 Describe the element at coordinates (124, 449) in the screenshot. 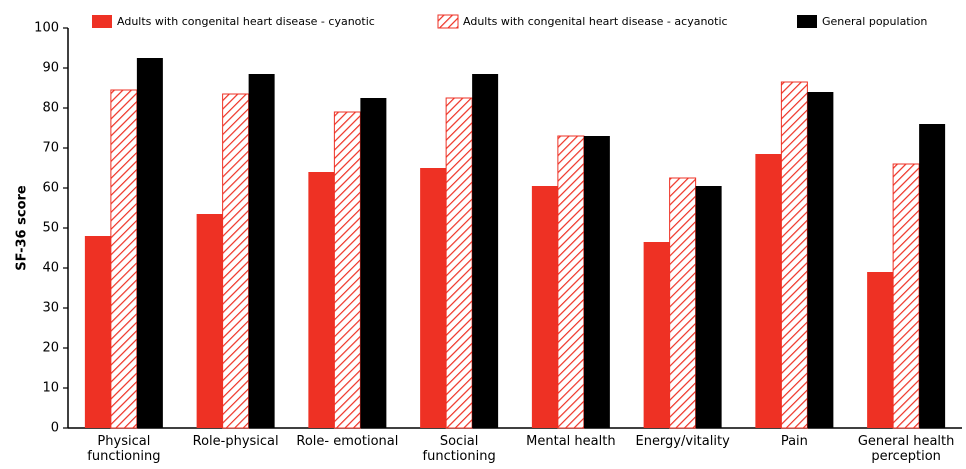

I see `x-tick-label: Physical functioning` at that location.